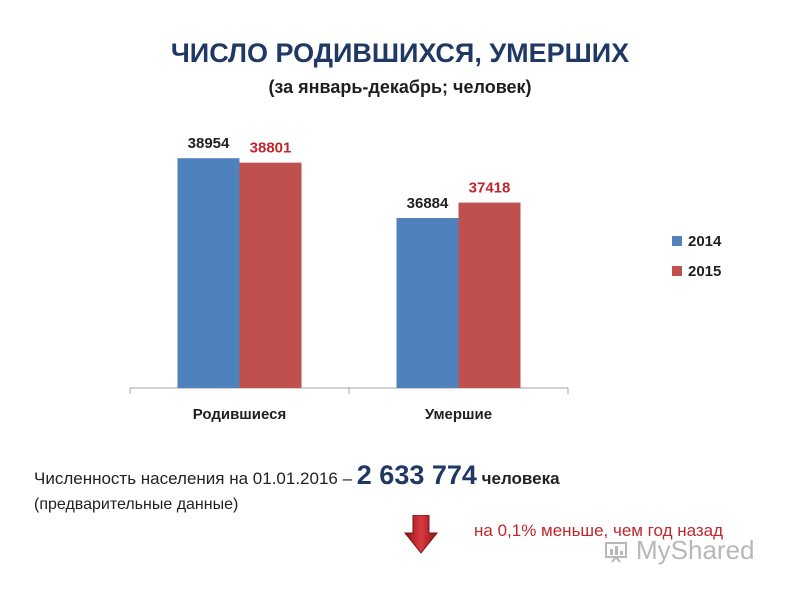  Describe the element at coordinates (428, 203) in the screenshot. I see `data-label-2014: 36884` at that location.